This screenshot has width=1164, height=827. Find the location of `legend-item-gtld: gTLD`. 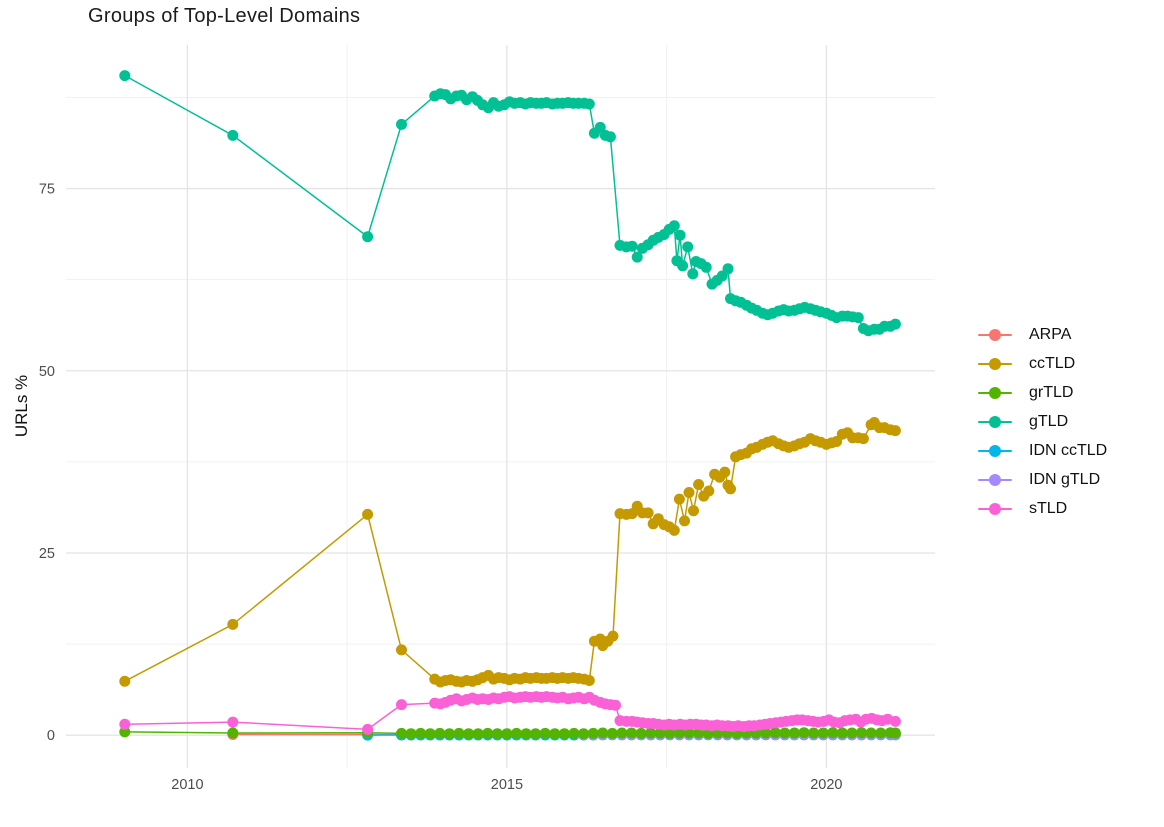

legend-item-gtld: gTLD is located at coordinates (1042, 421).